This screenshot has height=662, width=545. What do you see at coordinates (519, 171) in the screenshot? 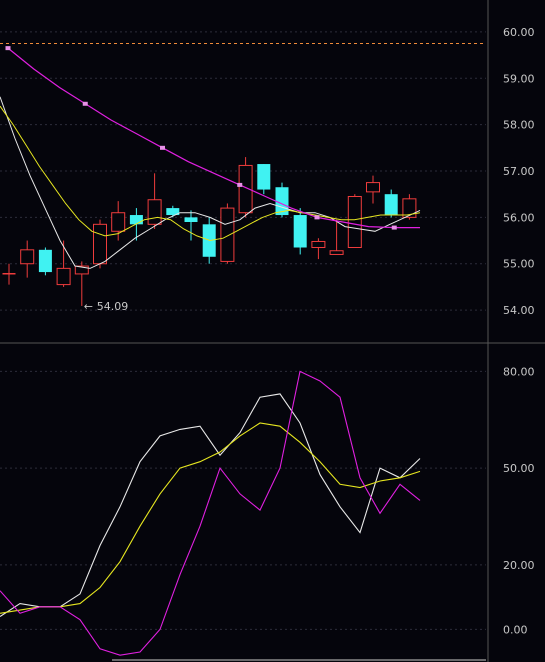
I see `price-tick-label: 57.00` at bounding box center [519, 171].